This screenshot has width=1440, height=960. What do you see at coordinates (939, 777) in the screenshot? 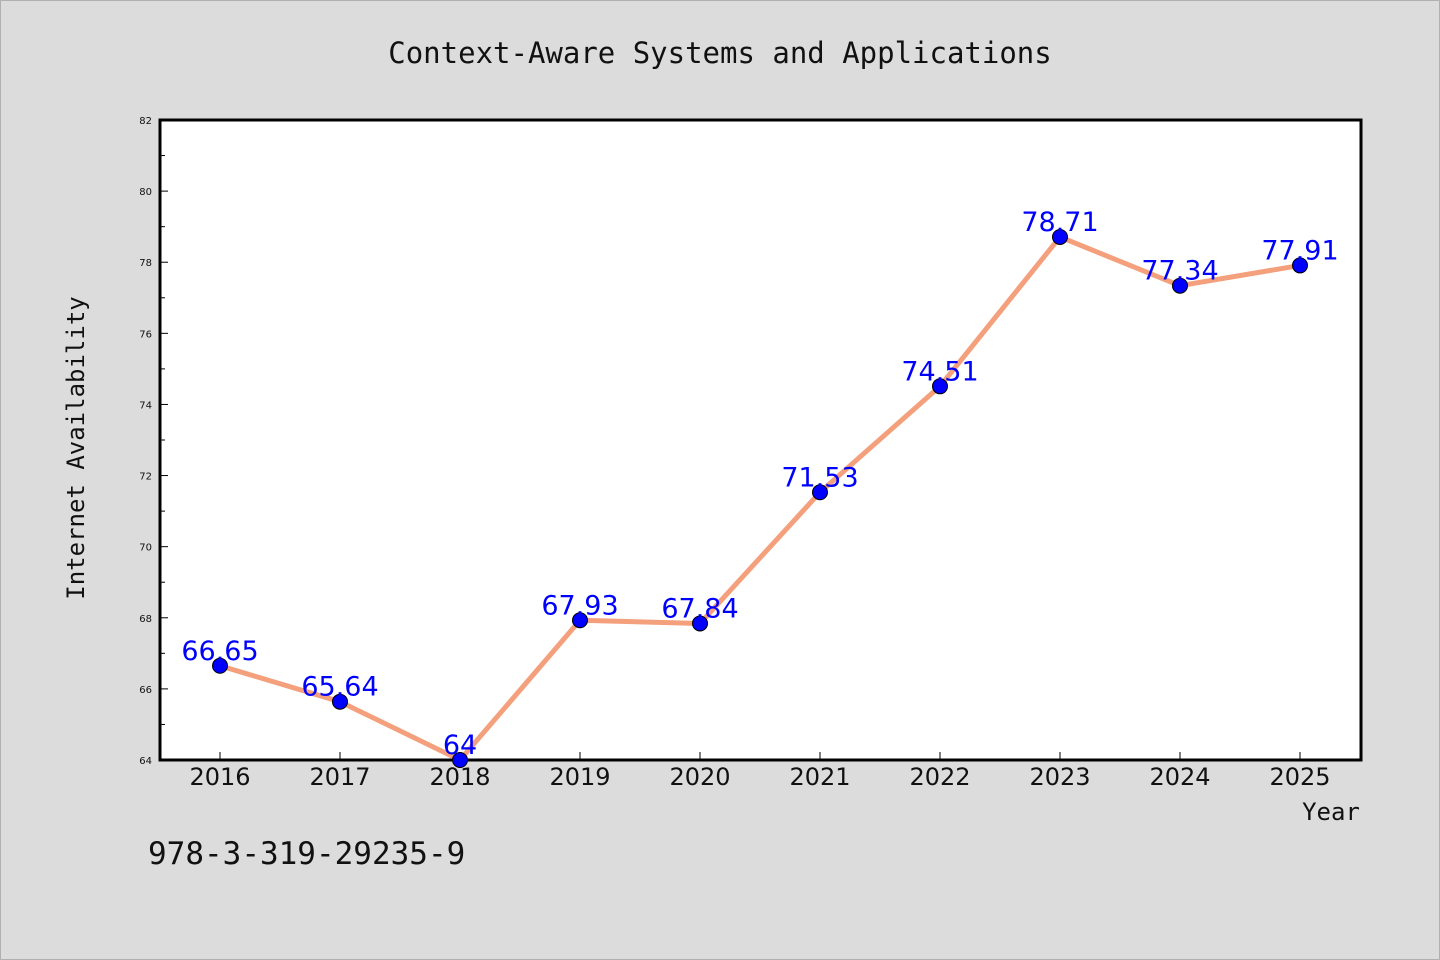
I see `x-tick-label: 2022` at bounding box center [939, 777].